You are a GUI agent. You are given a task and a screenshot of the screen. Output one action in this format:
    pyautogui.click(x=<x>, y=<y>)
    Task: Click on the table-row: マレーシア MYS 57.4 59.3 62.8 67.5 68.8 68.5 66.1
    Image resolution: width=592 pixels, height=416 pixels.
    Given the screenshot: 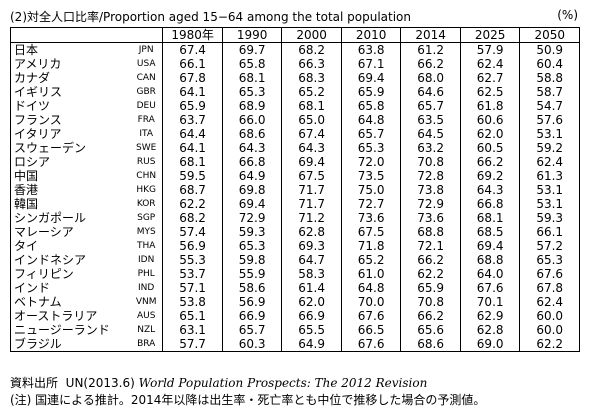 What is the action you would take?
    pyautogui.click(x=295, y=232)
    